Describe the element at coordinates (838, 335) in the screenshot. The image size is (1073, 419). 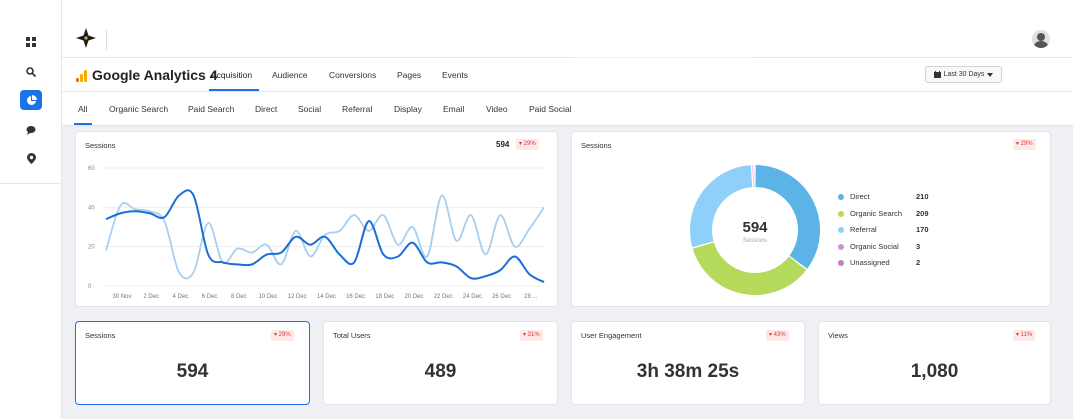
I see `kpi-title: Views` at that location.